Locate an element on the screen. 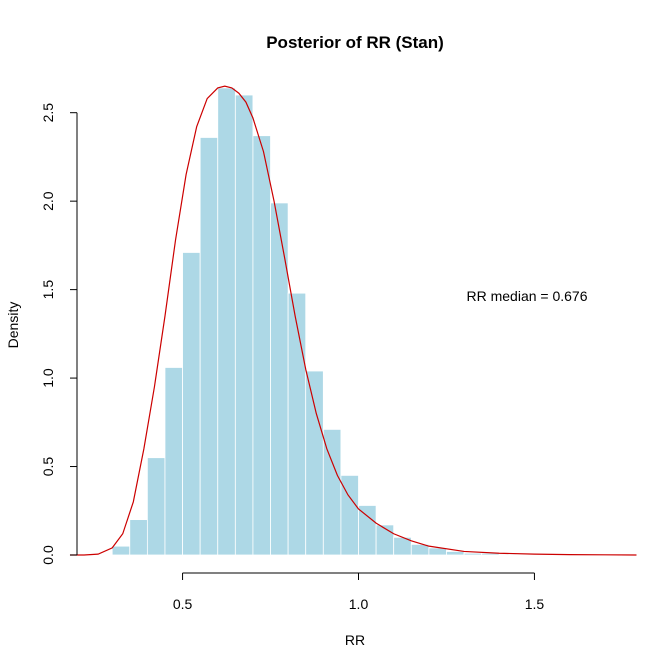 This screenshot has width=672, height=671. y-axis-title: Density is located at coordinates (13, 325).